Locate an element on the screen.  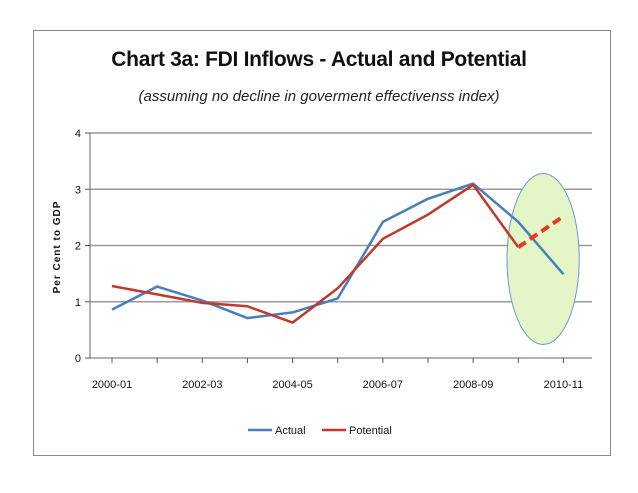
x-tick-label-2000-01: 2000-01 is located at coordinates (112, 385).